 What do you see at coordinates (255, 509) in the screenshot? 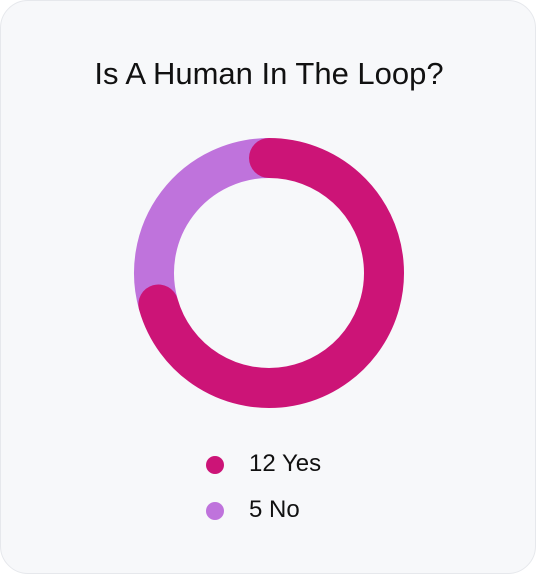
I see `legend-value: 5` at bounding box center [255, 509].